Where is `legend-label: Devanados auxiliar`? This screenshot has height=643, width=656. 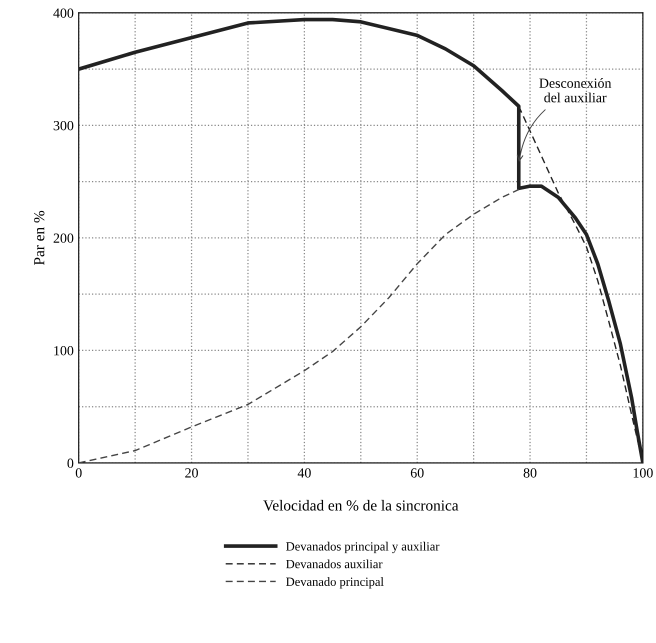 legend-label: Devanados auxiliar is located at coordinates (334, 564).